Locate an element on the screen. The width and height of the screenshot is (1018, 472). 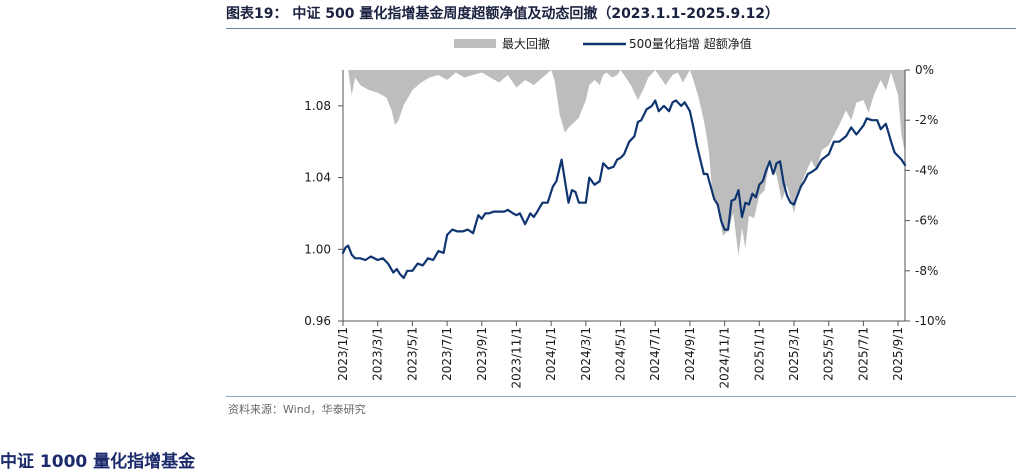
legend-label-excess-nav: 500量化指增 超额净值 is located at coordinates (690, 43).